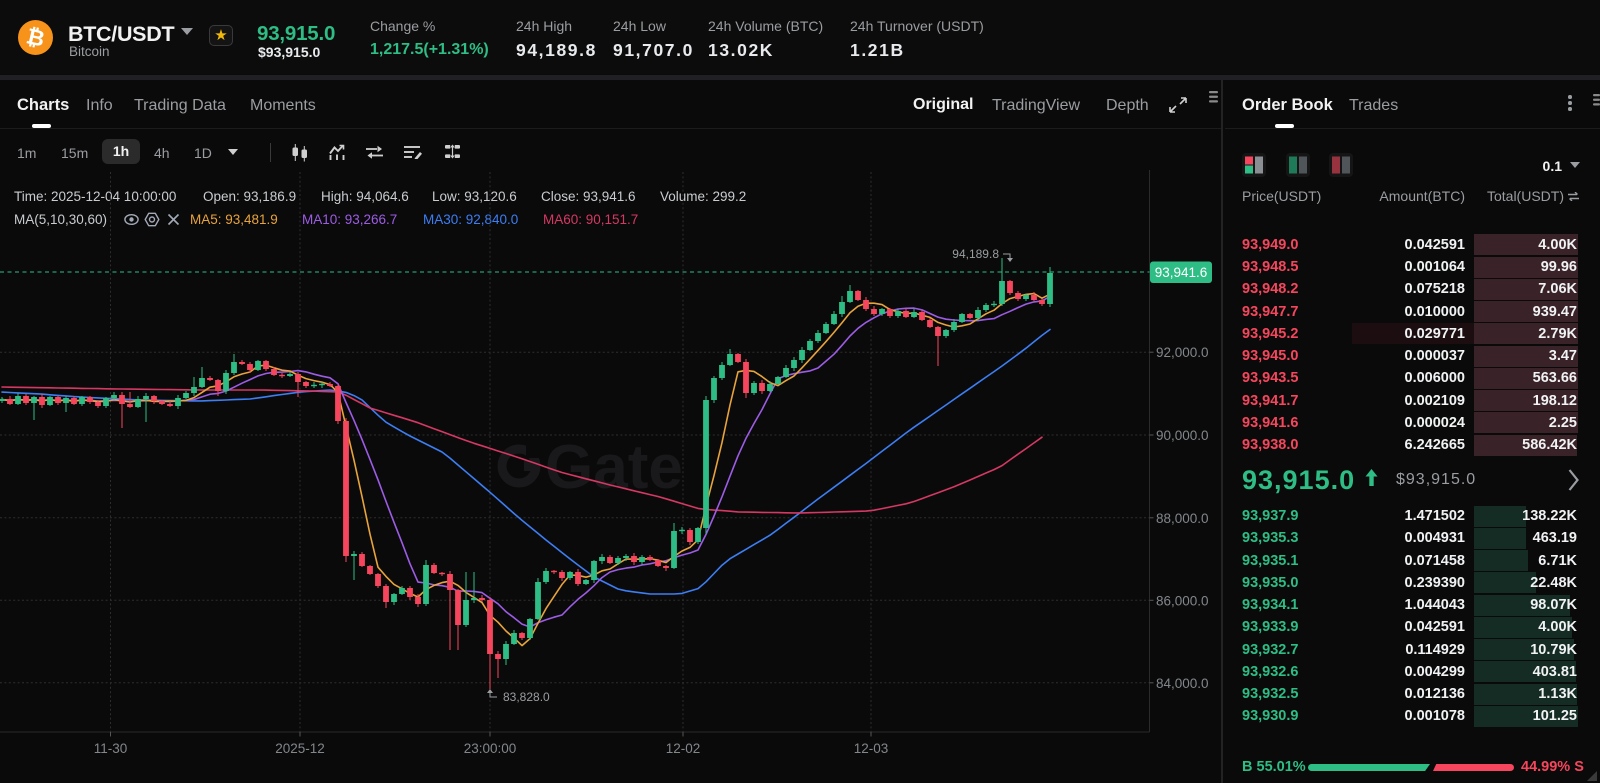  What do you see at coordinates (526, 697) in the screenshot?
I see `svg-text: 83,828.0` at bounding box center [526, 697].